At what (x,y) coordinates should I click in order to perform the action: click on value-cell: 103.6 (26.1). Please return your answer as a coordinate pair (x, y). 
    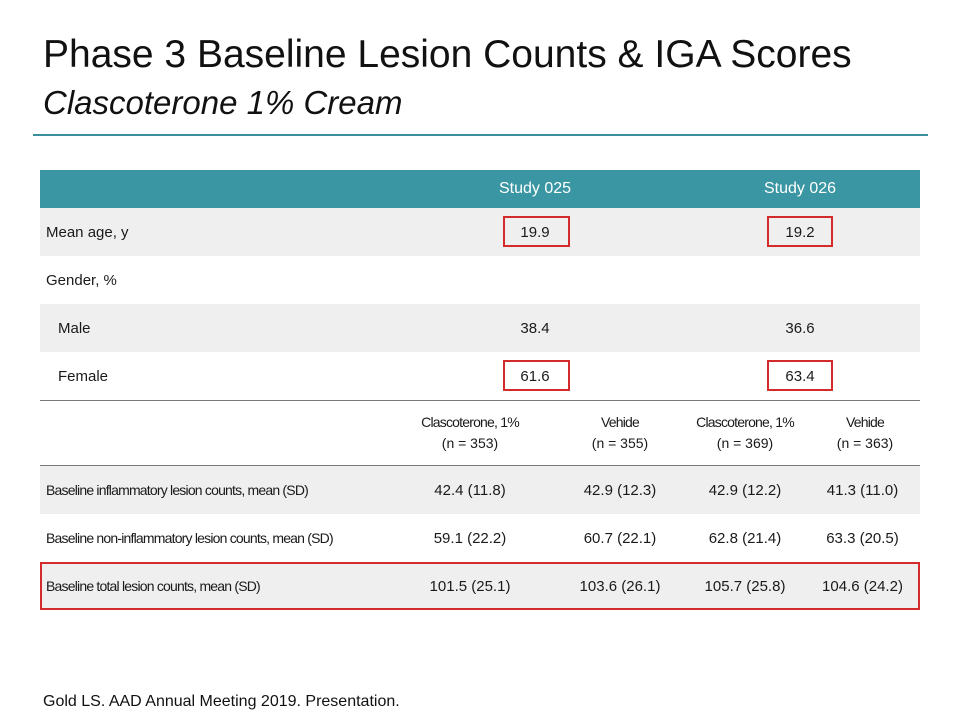
    Looking at the image, I should click on (620, 586).